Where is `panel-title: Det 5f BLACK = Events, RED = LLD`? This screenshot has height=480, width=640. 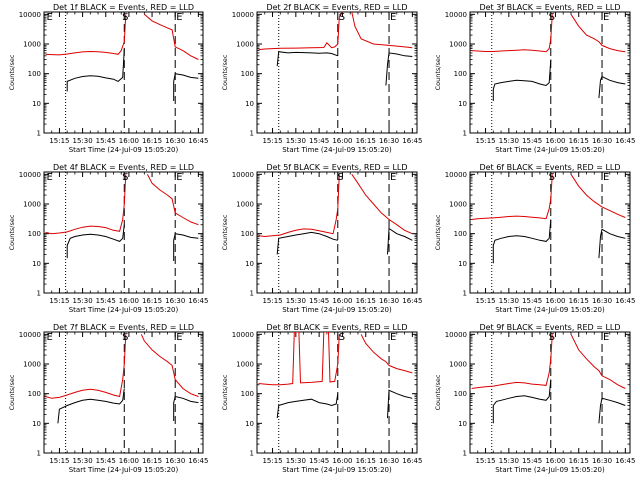
panel-title: Det 5f BLACK = Events, RED = LLD is located at coordinates (336, 167).